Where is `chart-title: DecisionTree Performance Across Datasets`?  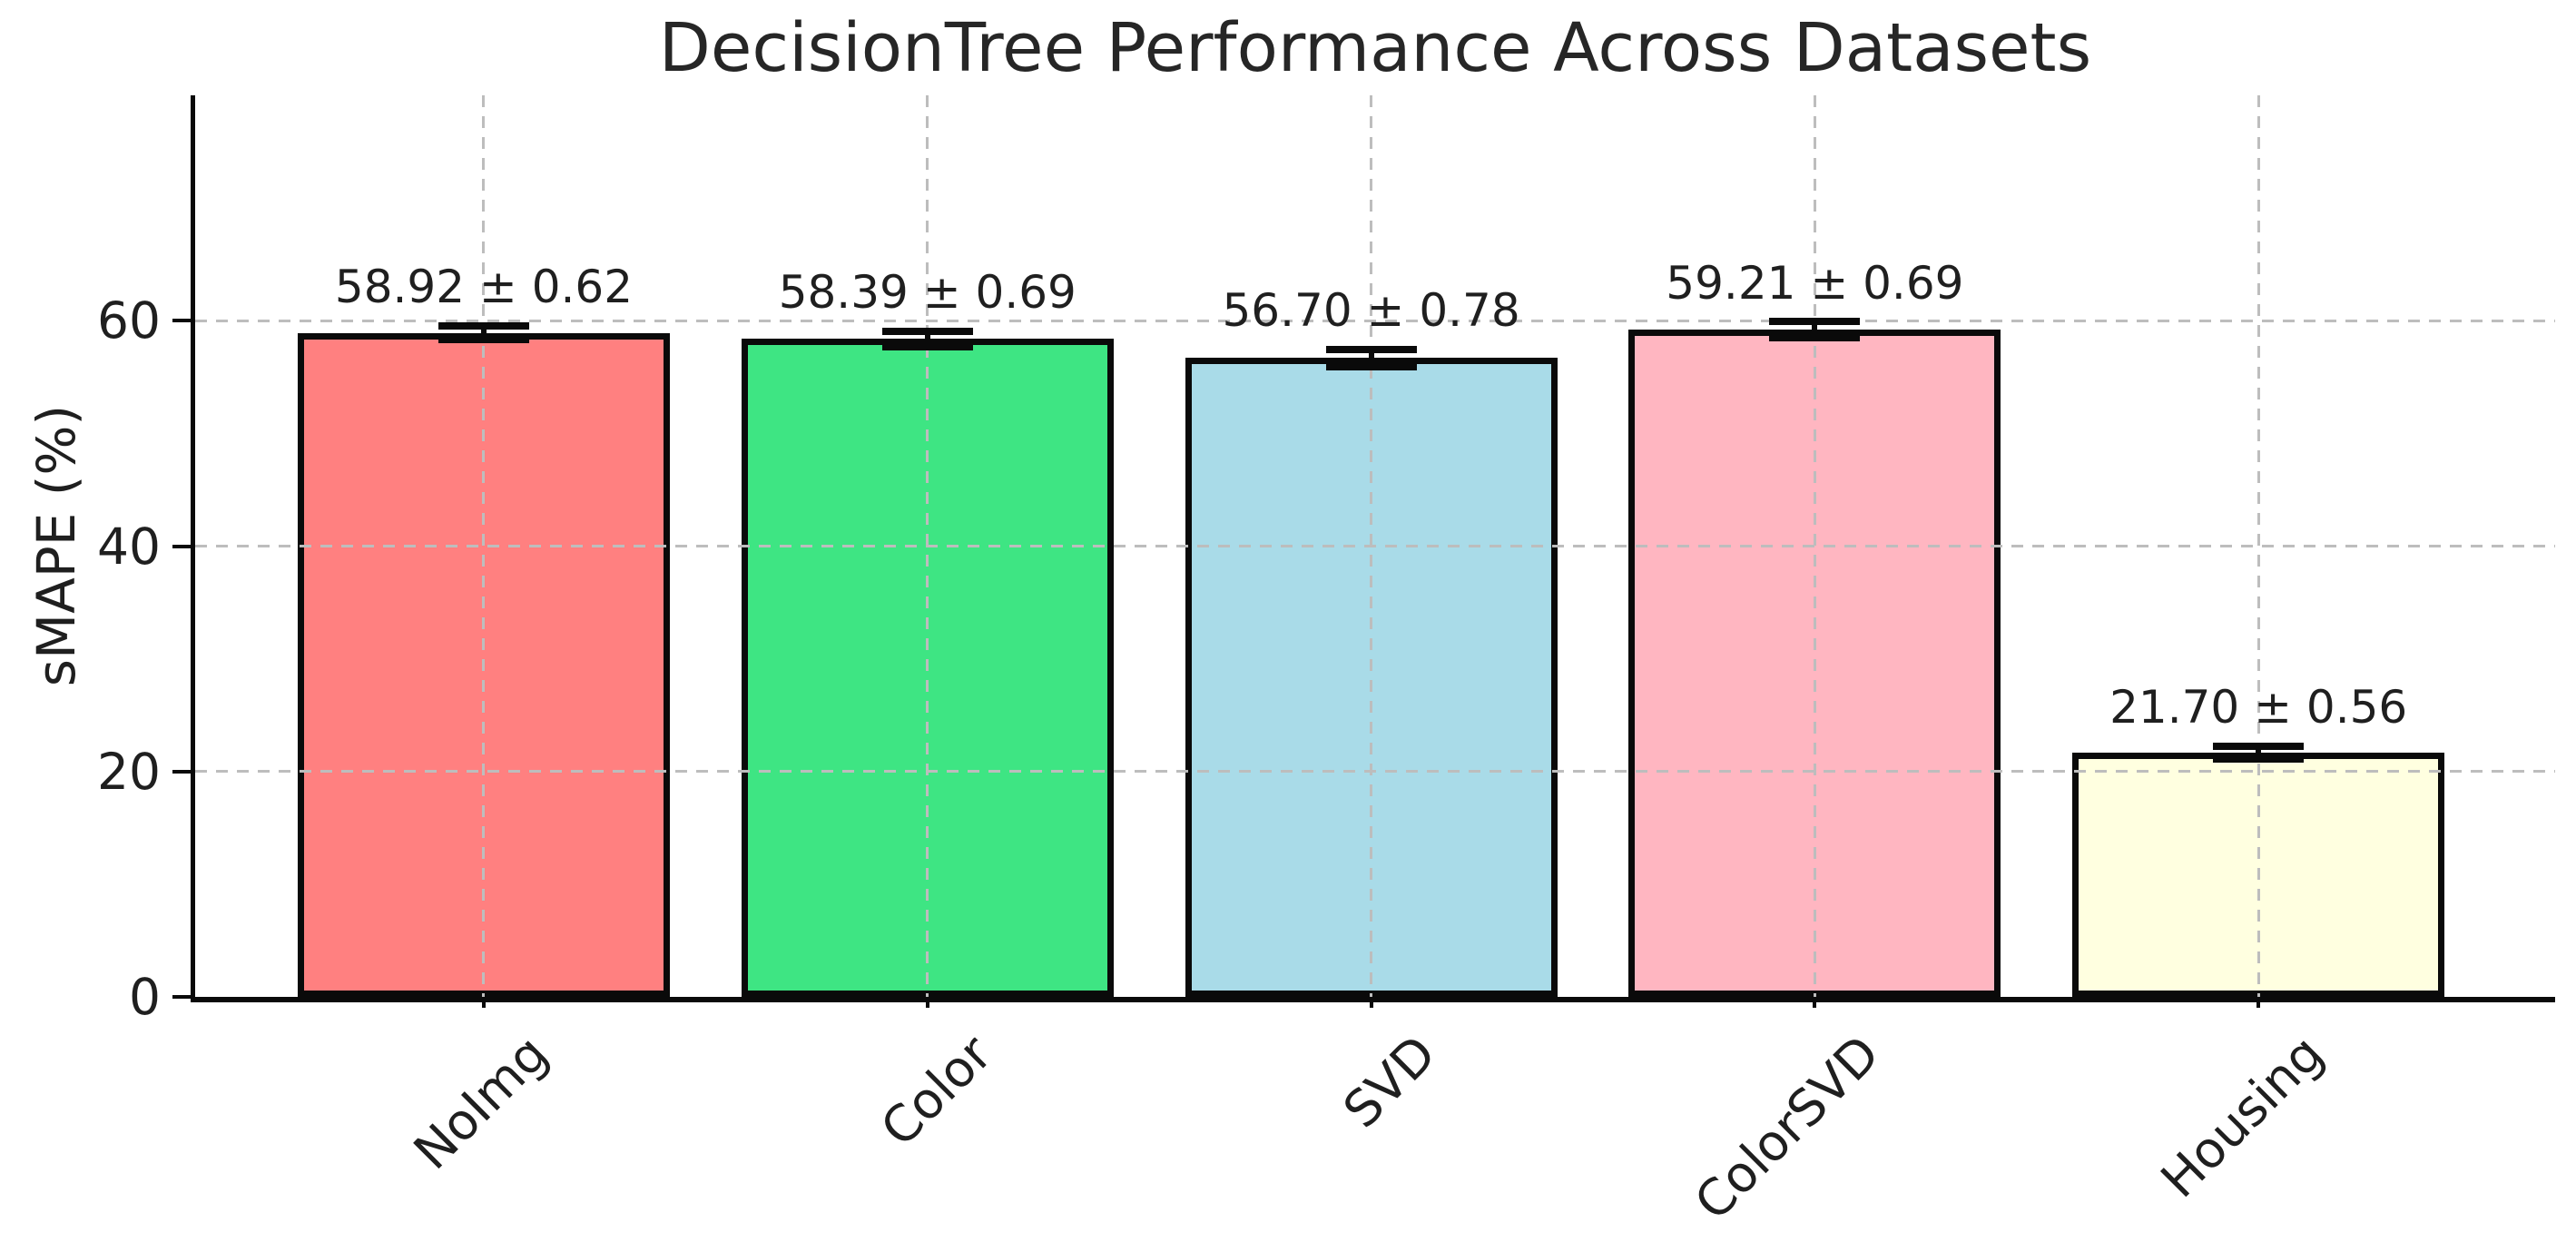 chart-title: DecisionTree Performance Across Datasets is located at coordinates (1375, 48).